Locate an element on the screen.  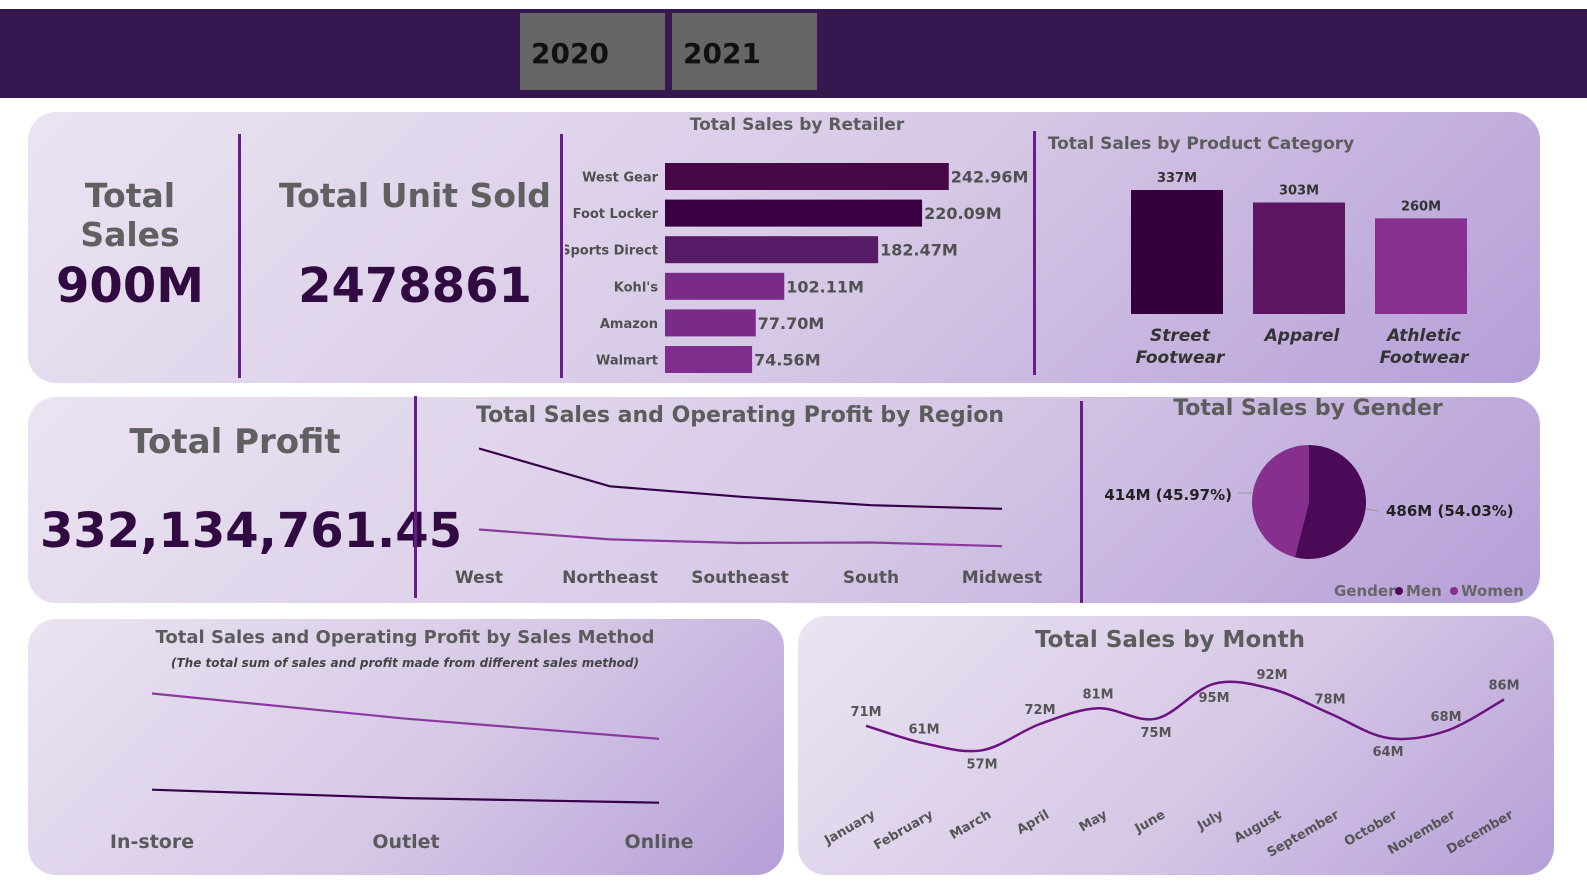
gender-legend-men: Men is located at coordinates (1424, 591).